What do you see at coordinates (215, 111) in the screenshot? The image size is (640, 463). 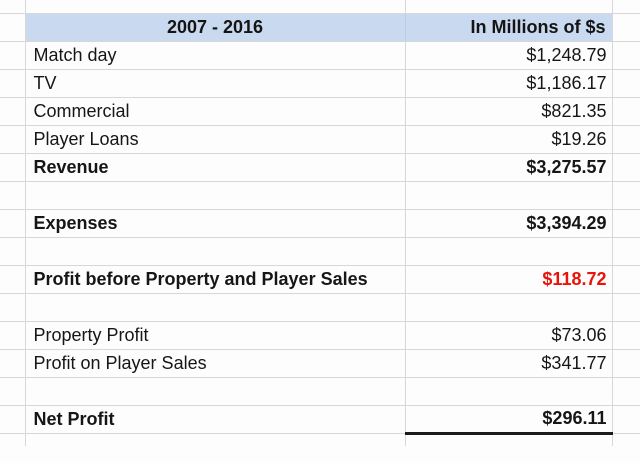 I see `label-cell: Commercial` at bounding box center [215, 111].